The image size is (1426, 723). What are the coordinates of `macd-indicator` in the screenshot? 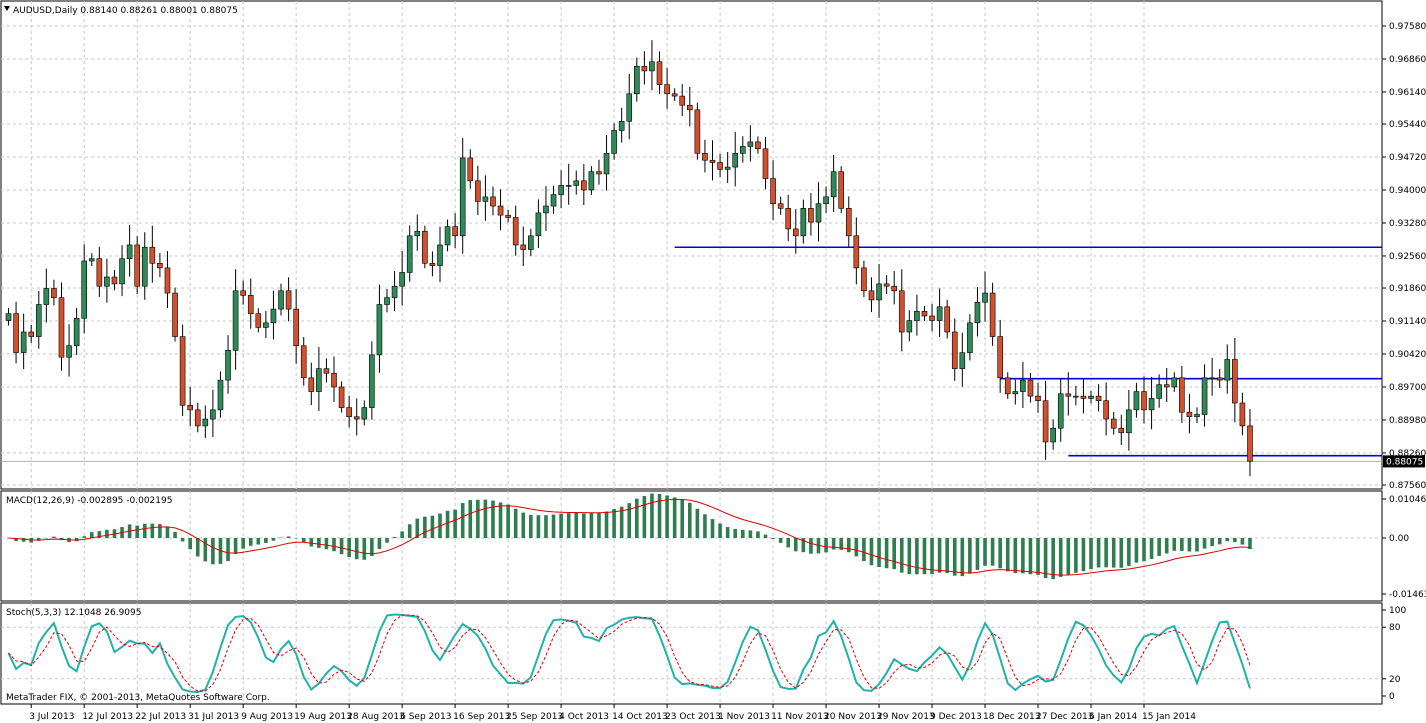 It's located at (629, 536).